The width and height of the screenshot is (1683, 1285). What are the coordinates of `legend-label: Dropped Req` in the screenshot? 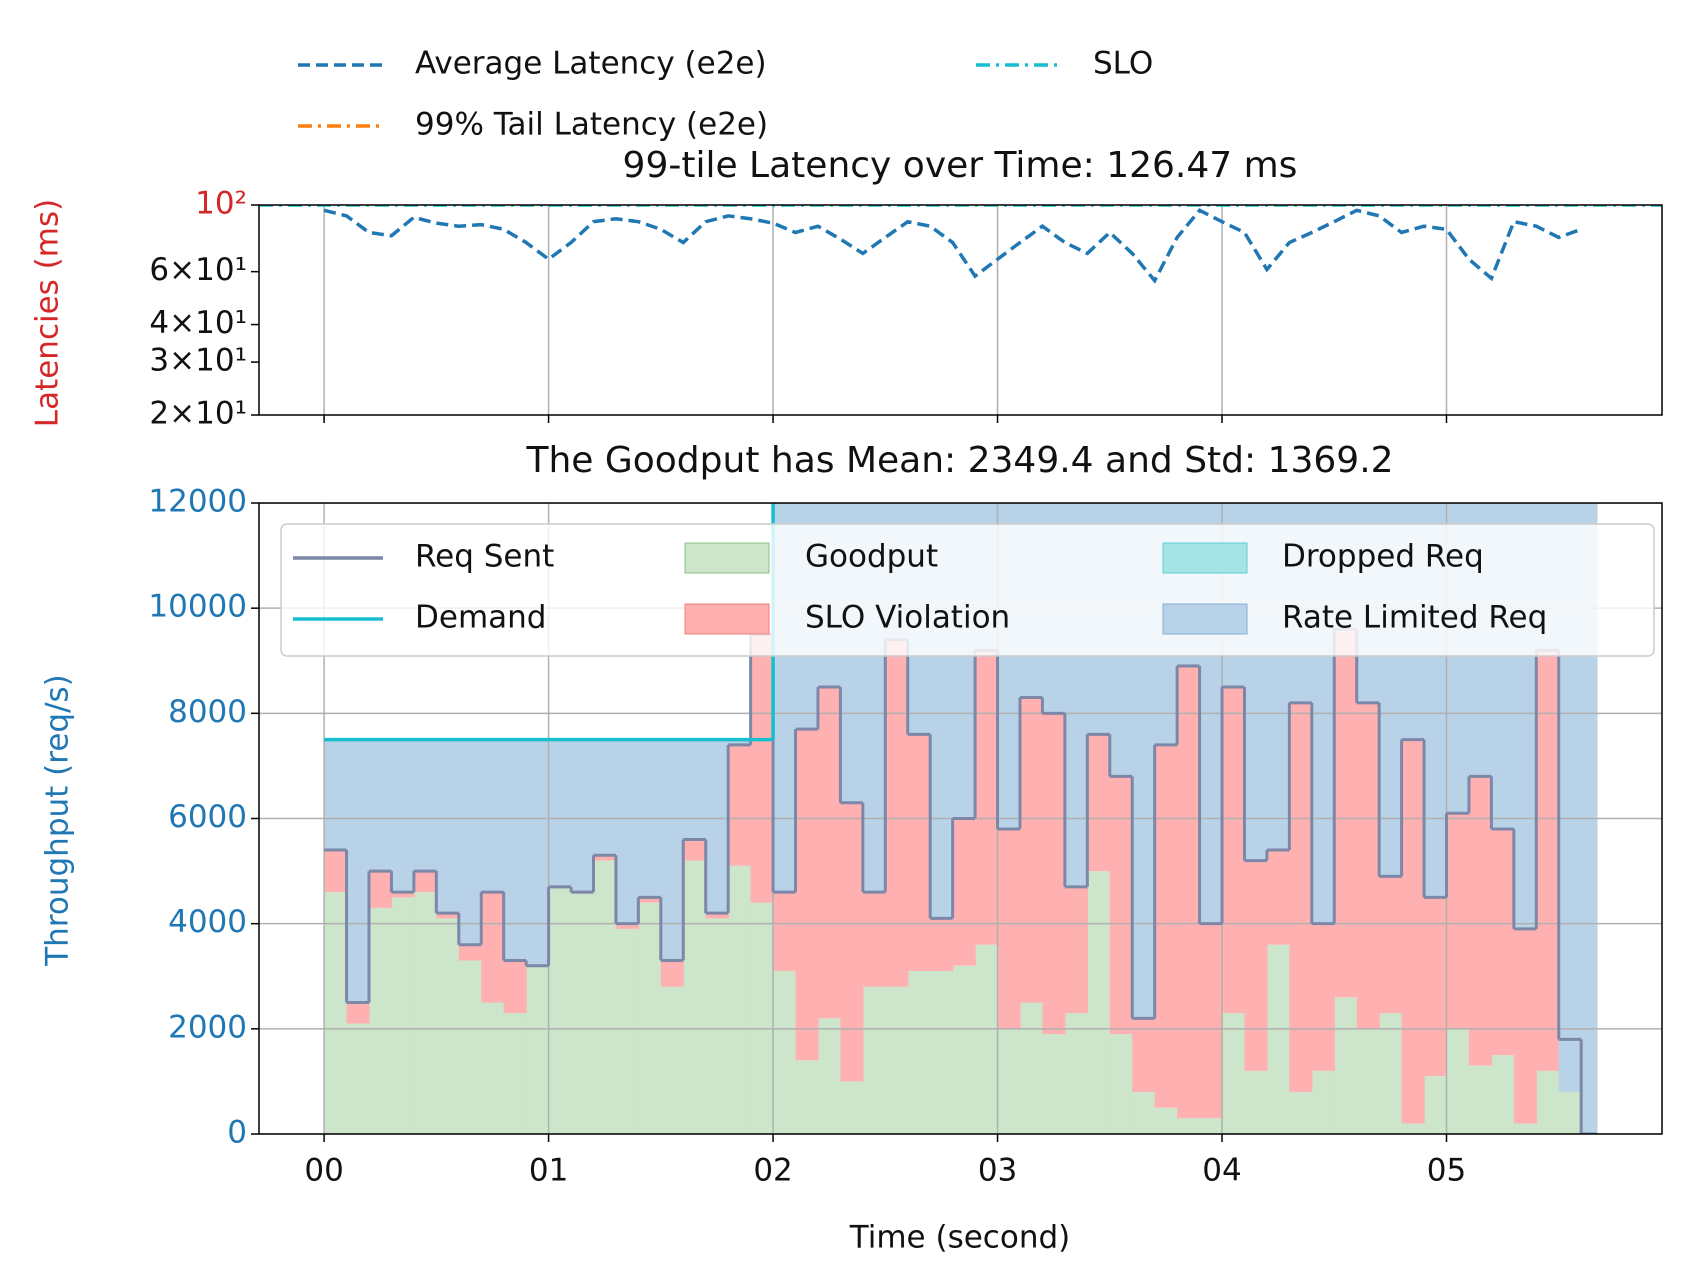 It's located at (1383, 557).